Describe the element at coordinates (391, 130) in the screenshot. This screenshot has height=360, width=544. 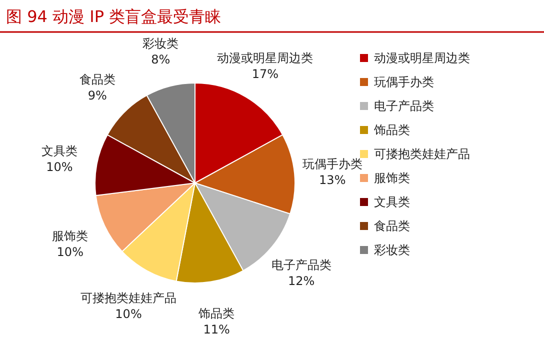
I see `legend-label: 饰品类` at that location.